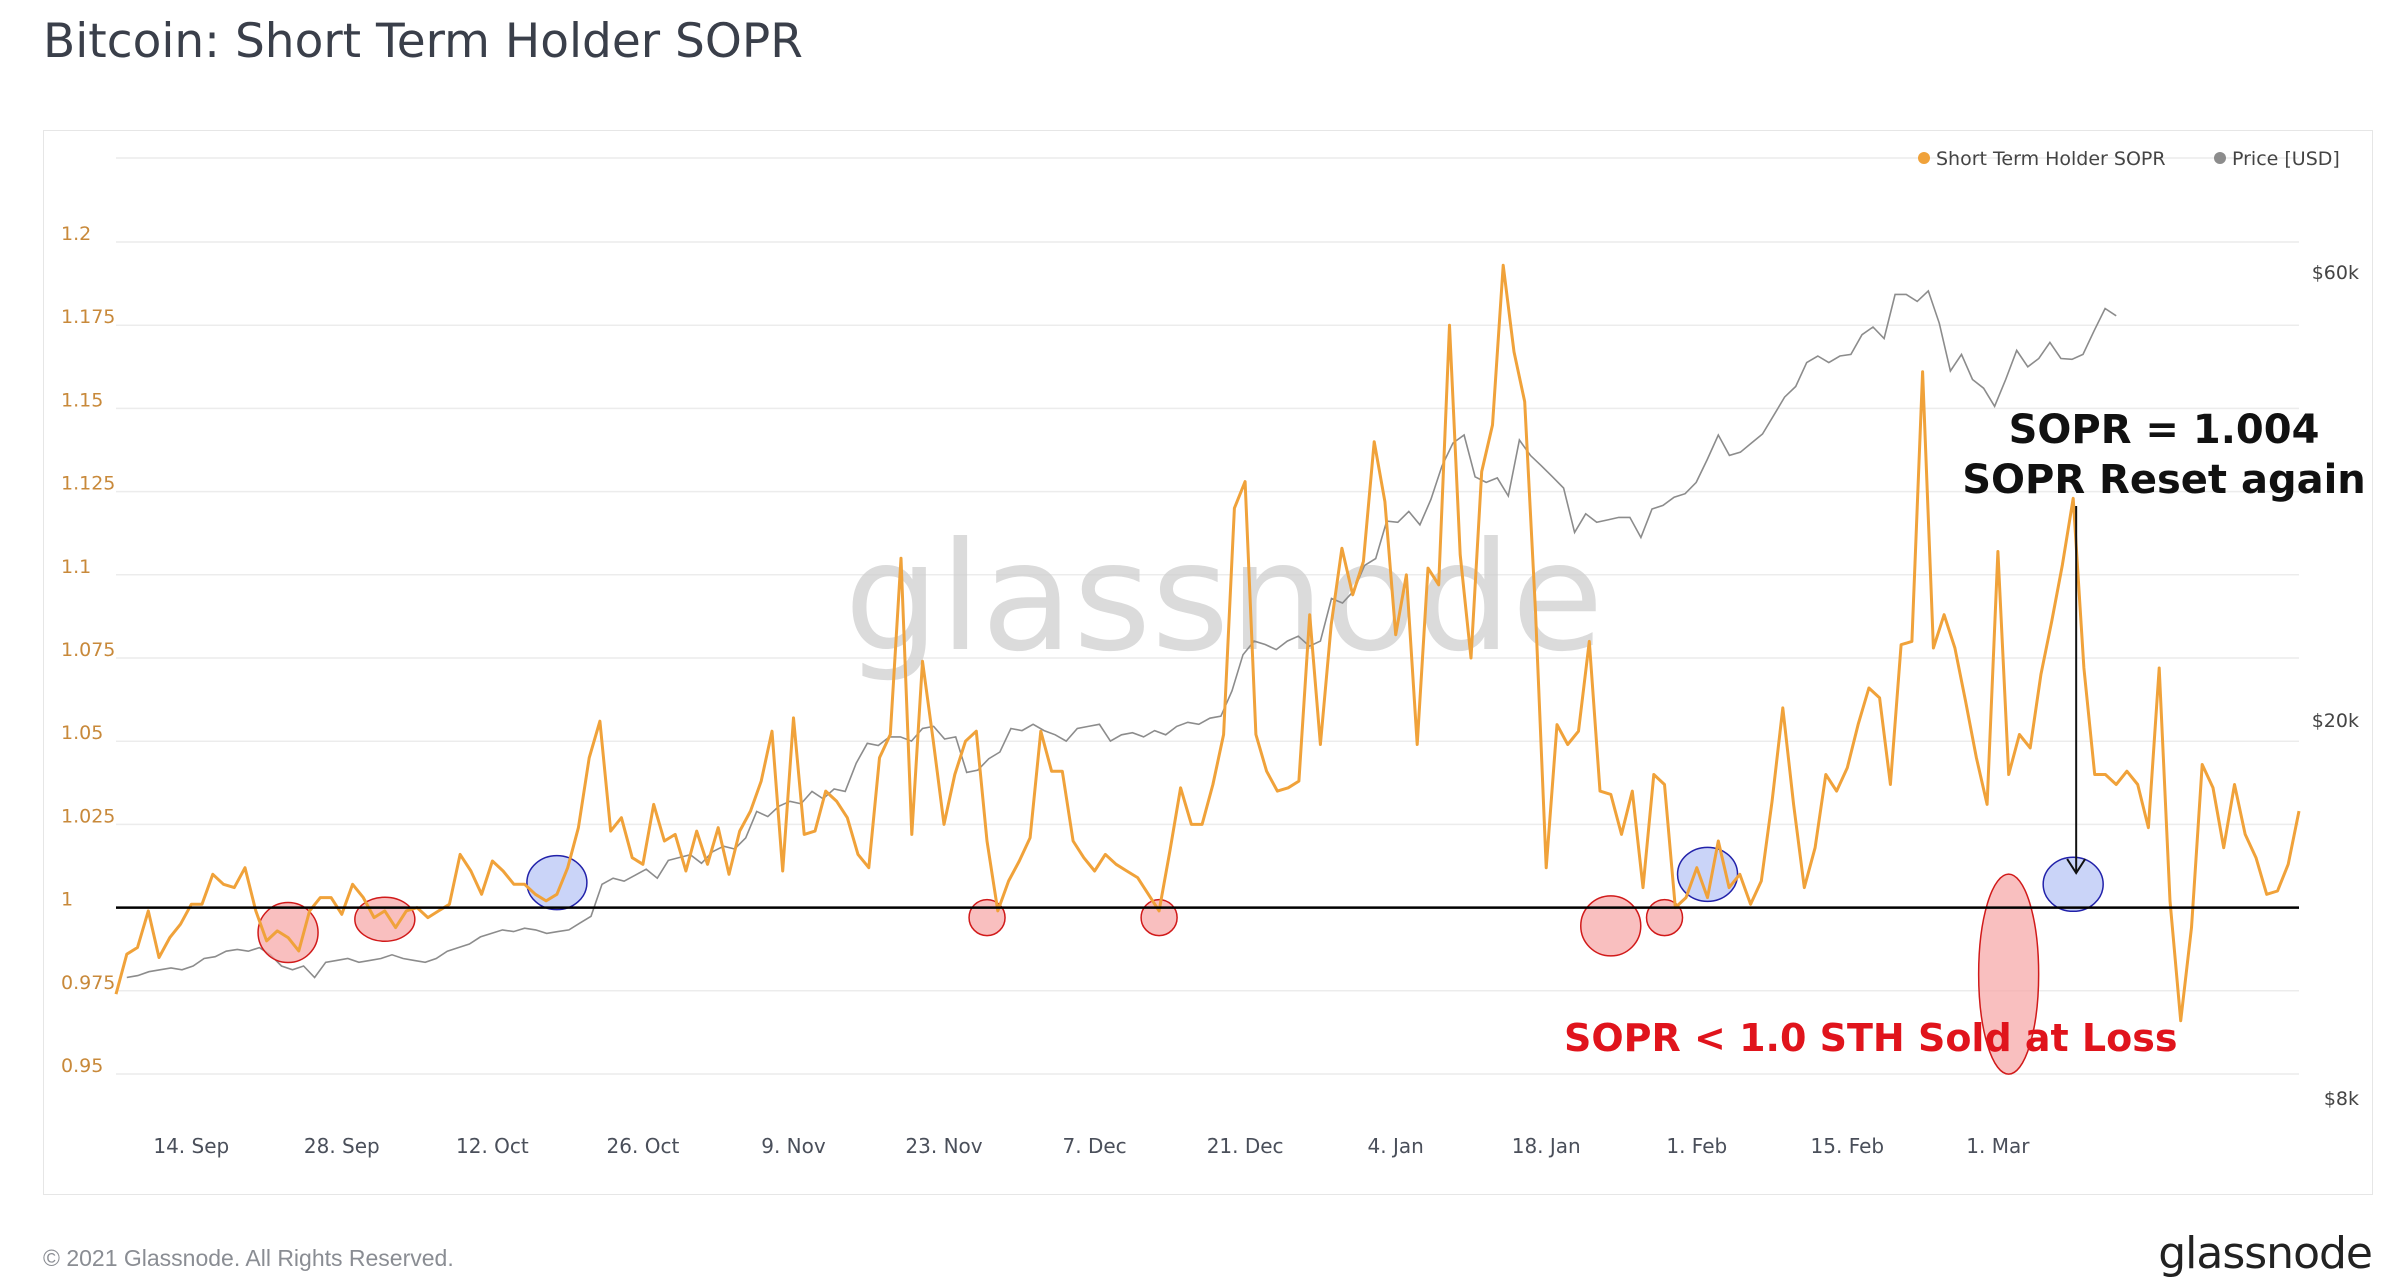 This screenshot has height=1286, width=2400. What do you see at coordinates (1095, 1146) in the screenshot?
I see `x-tick-label: 7. Dec` at bounding box center [1095, 1146].